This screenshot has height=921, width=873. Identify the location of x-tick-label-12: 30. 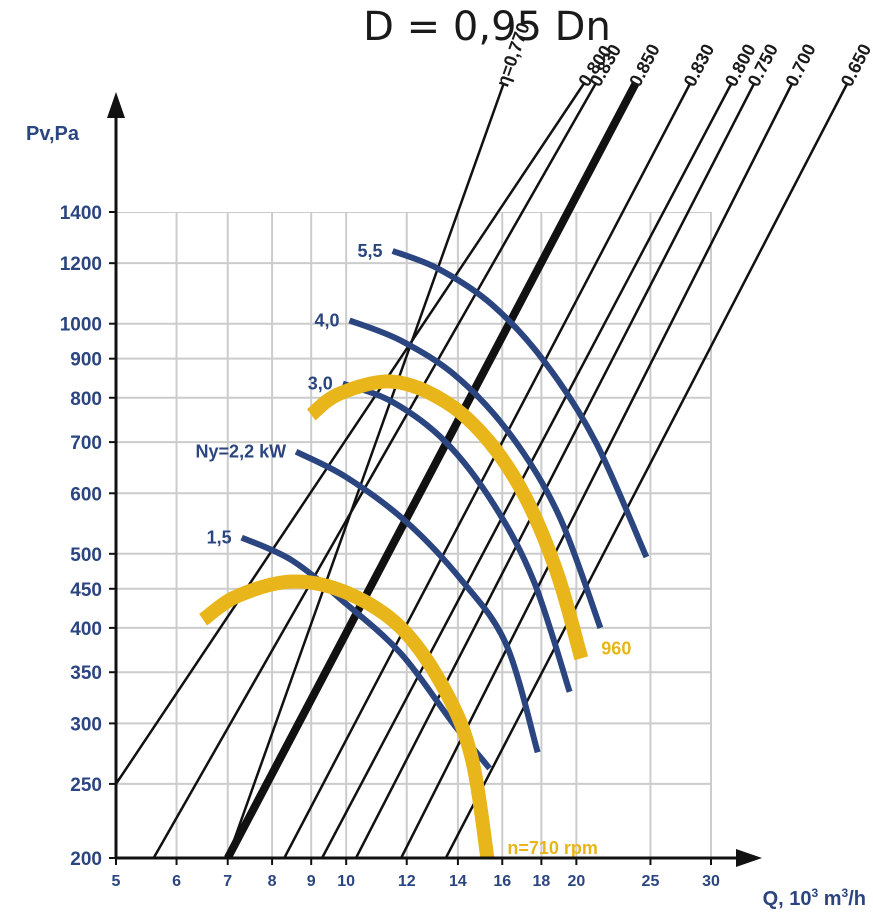
(711, 881).